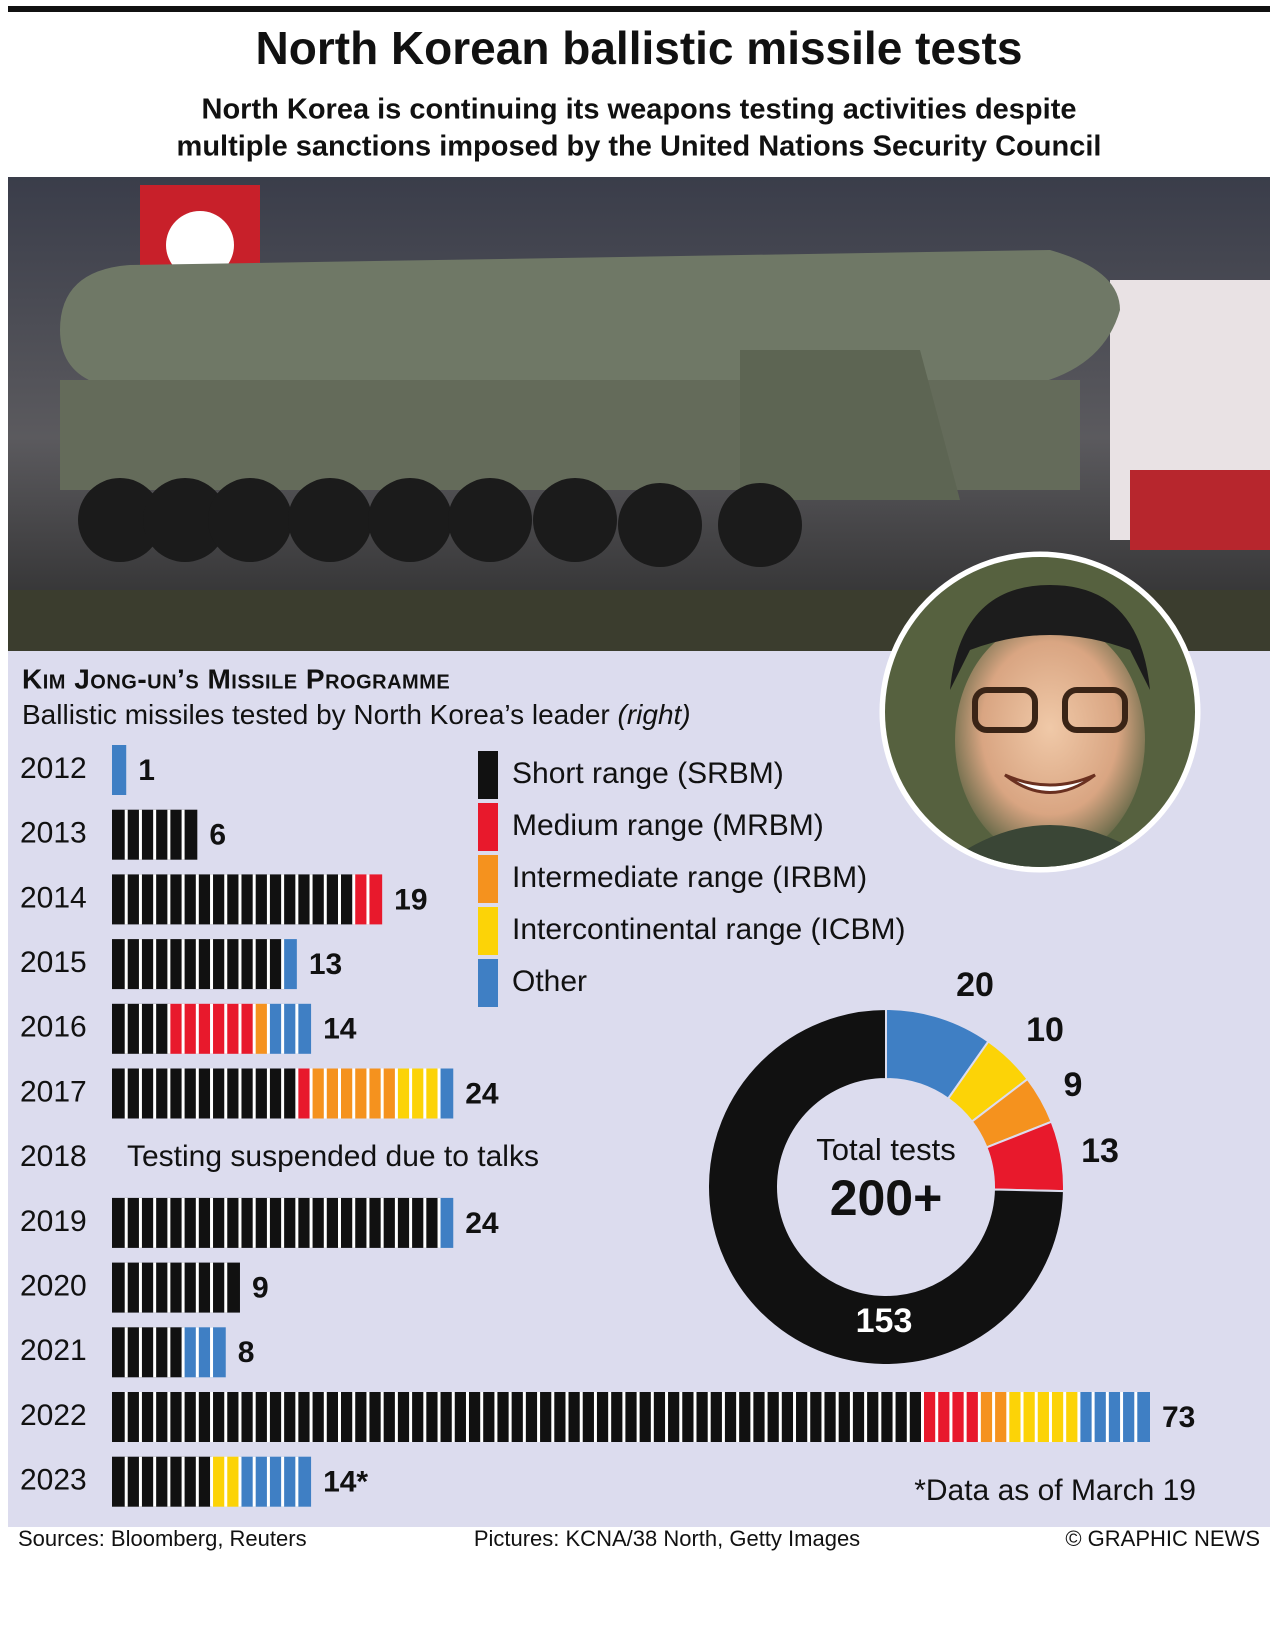  What do you see at coordinates (689, 877) in the screenshot?
I see `legend-label: Intermediate range (IRBM)` at bounding box center [689, 877].